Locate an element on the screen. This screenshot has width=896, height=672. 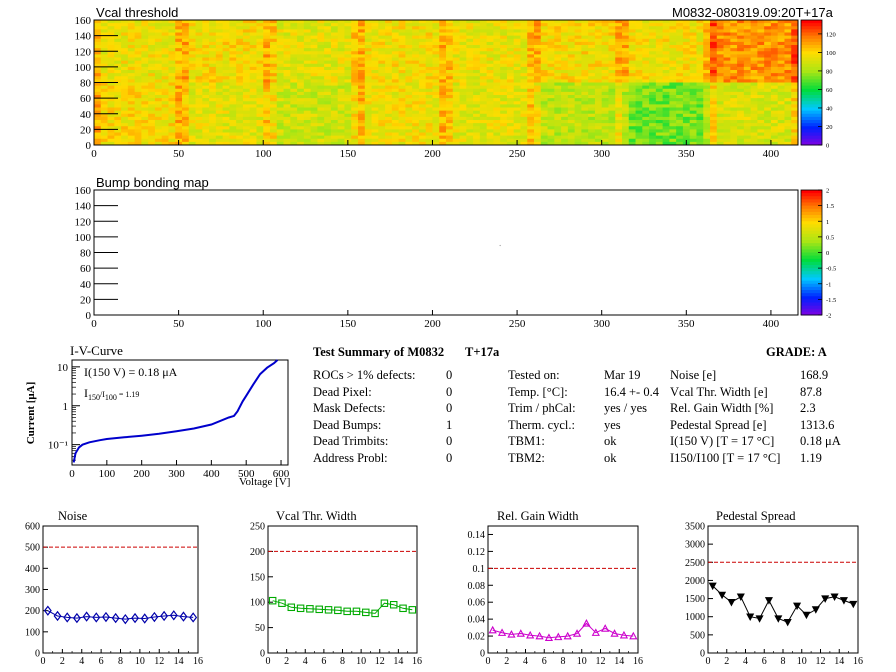
summary-label: Trim / phCal: is located at coordinates (542, 408).